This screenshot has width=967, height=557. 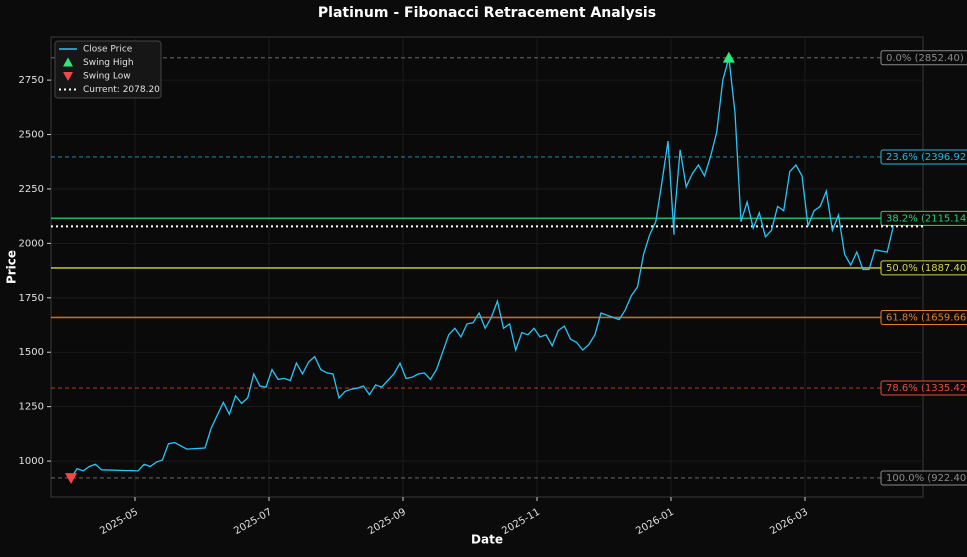 I want to click on fib-level-label: 0.0% (2852.40), so click(x=925, y=58).